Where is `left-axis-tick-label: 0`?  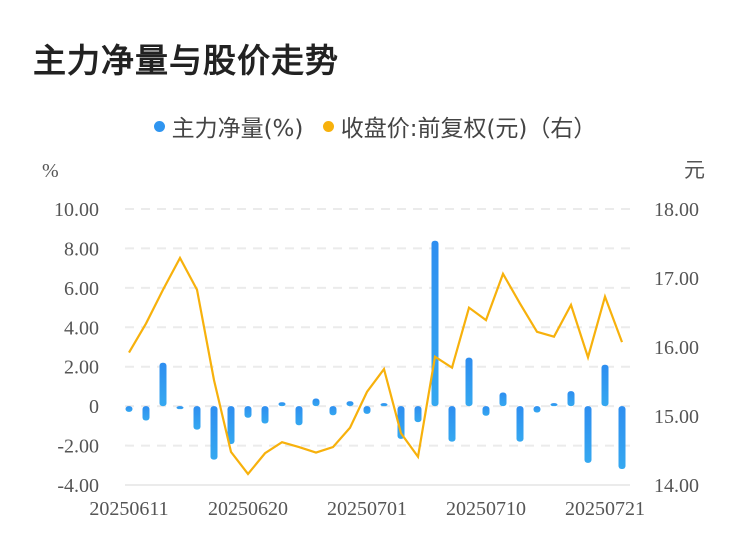
left-axis-tick-label: 0 is located at coordinates (94, 407).